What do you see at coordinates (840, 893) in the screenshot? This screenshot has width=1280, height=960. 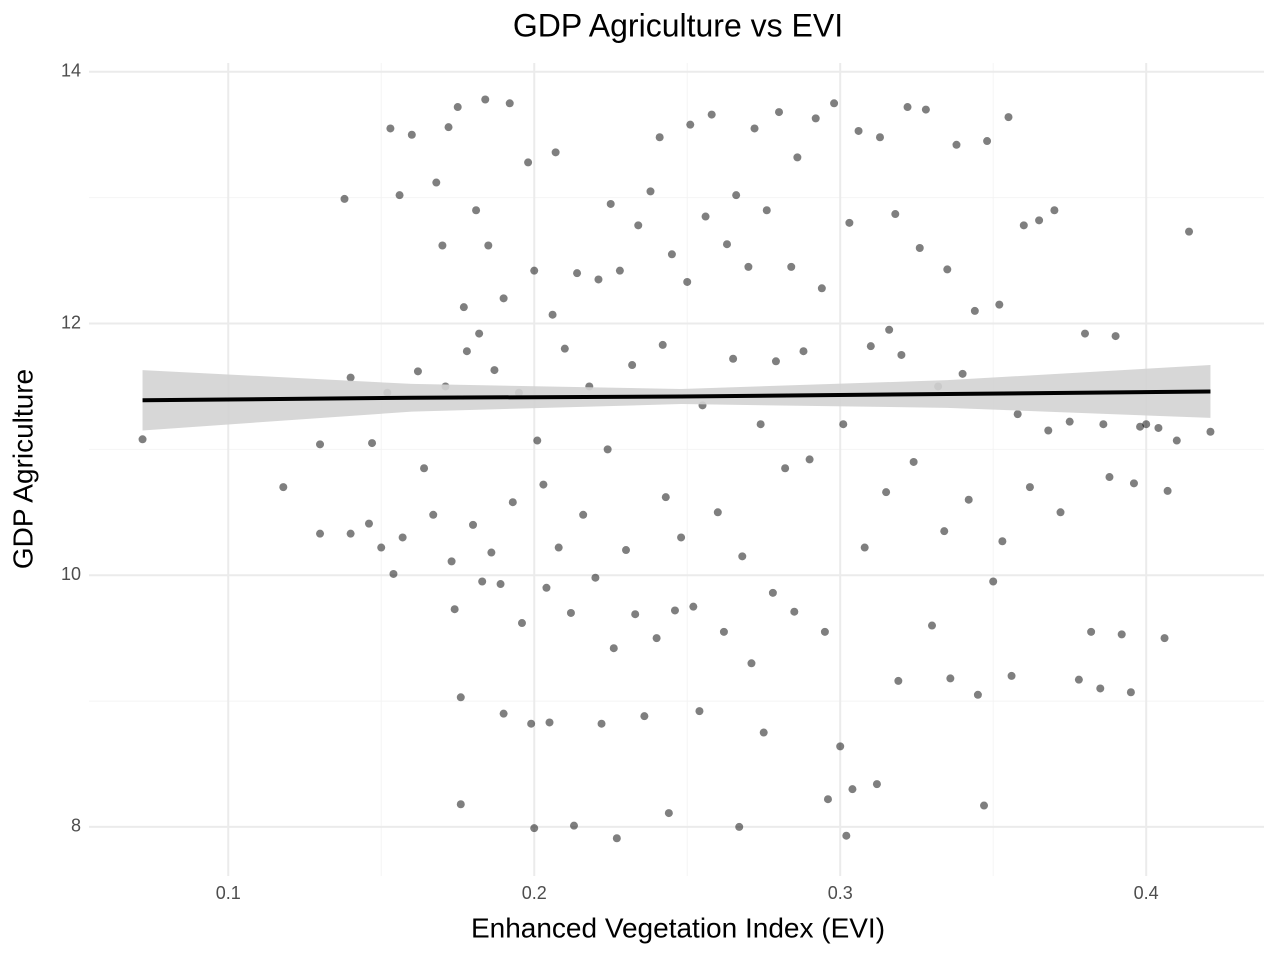 I see `x-tick-label: 0.3` at bounding box center [840, 893].